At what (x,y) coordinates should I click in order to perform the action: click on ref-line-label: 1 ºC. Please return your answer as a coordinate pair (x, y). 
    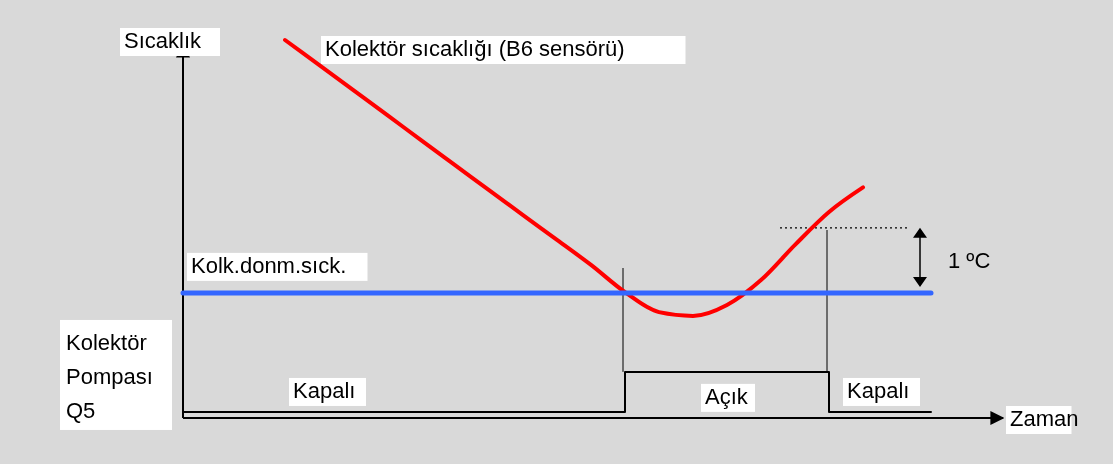
    Looking at the image, I should click on (969, 261).